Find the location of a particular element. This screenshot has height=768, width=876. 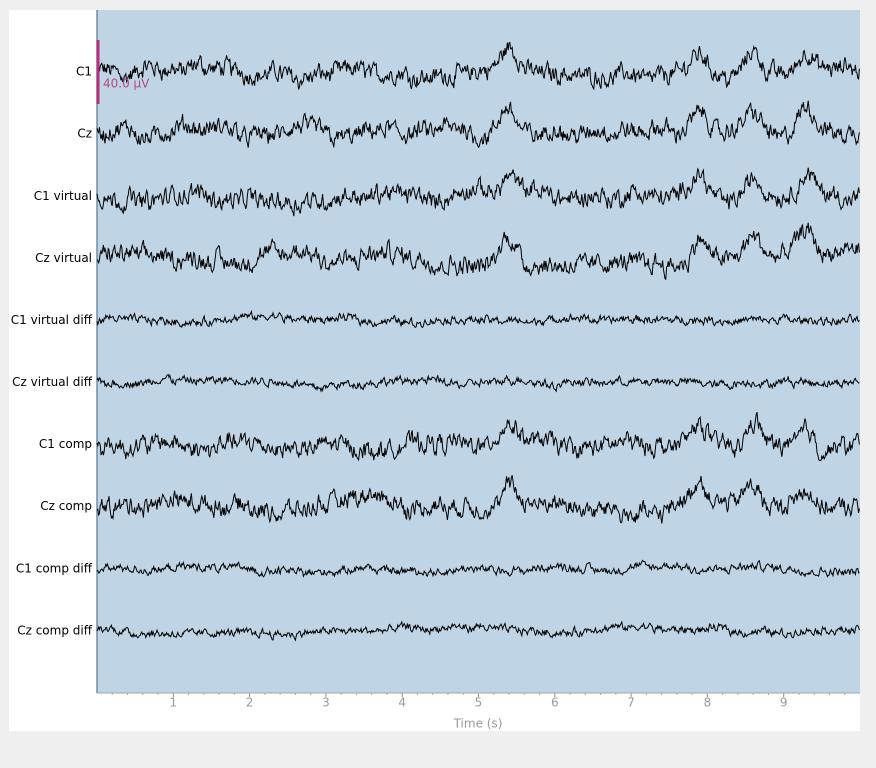

channel-label: Cz is located at coordinates (84, 134).